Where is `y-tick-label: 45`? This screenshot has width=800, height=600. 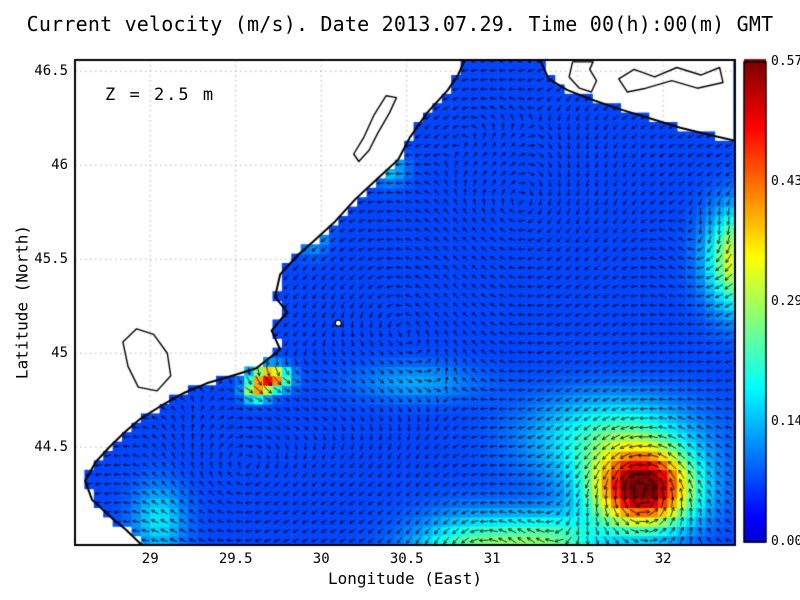 y-tick-label: 45 is located at coordinates (59, 353).